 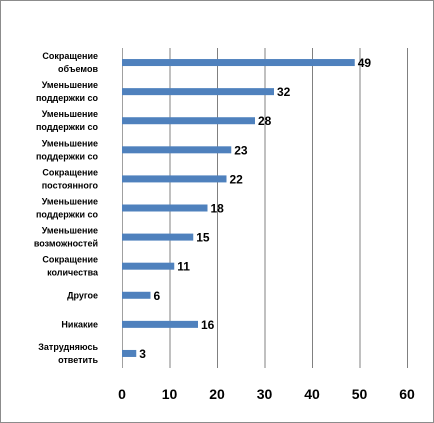 I want to click on data-label: 22, so click(x=237, y=179).